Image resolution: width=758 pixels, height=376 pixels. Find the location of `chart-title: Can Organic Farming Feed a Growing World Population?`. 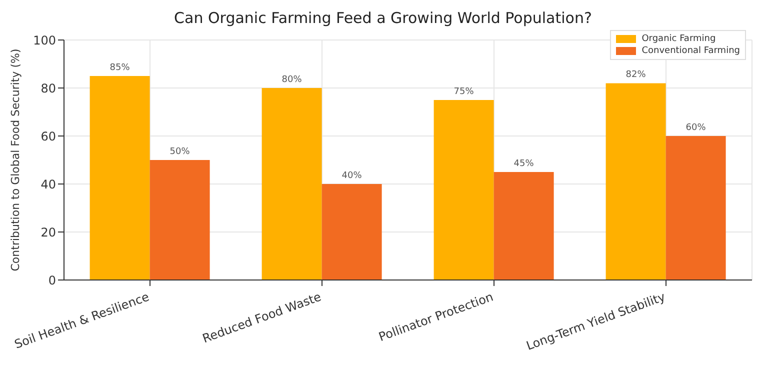

chart-title: Can Organic Farming Feed a Growing World Population? is located at coordinates (383, 18).